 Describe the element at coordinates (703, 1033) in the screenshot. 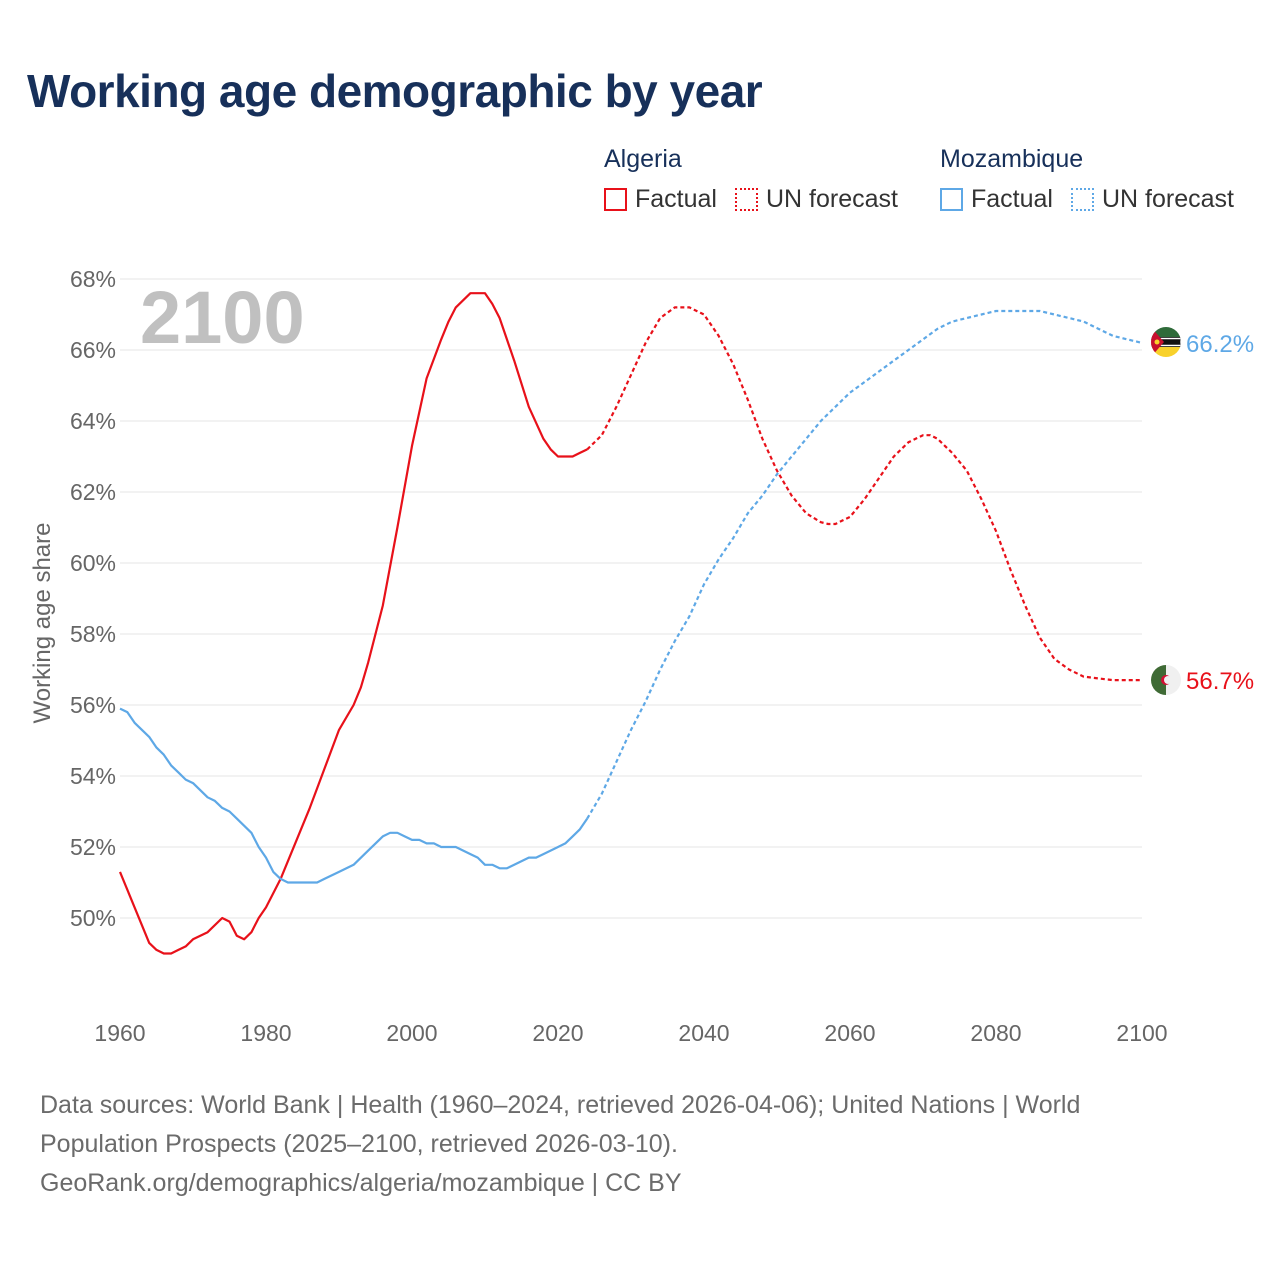

I see `x-tick-label: 2040` at that location.